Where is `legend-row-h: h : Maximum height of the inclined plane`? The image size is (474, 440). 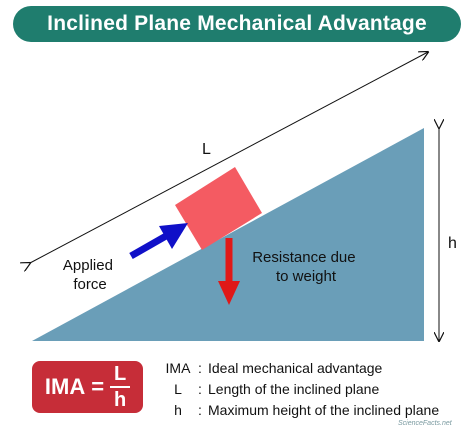 legend-row-h: h : Maximum height of the inclined plane is located at coordinates (298, 409).